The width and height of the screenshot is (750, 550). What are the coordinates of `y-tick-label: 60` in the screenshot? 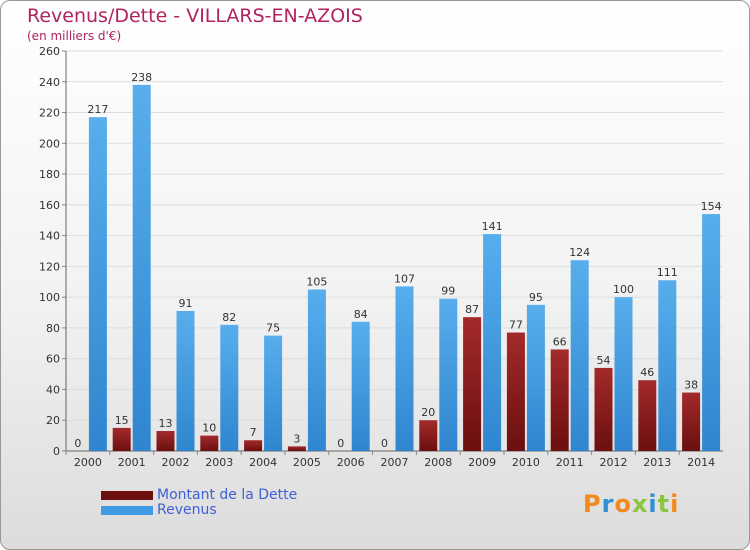 It's located at (53, 359).